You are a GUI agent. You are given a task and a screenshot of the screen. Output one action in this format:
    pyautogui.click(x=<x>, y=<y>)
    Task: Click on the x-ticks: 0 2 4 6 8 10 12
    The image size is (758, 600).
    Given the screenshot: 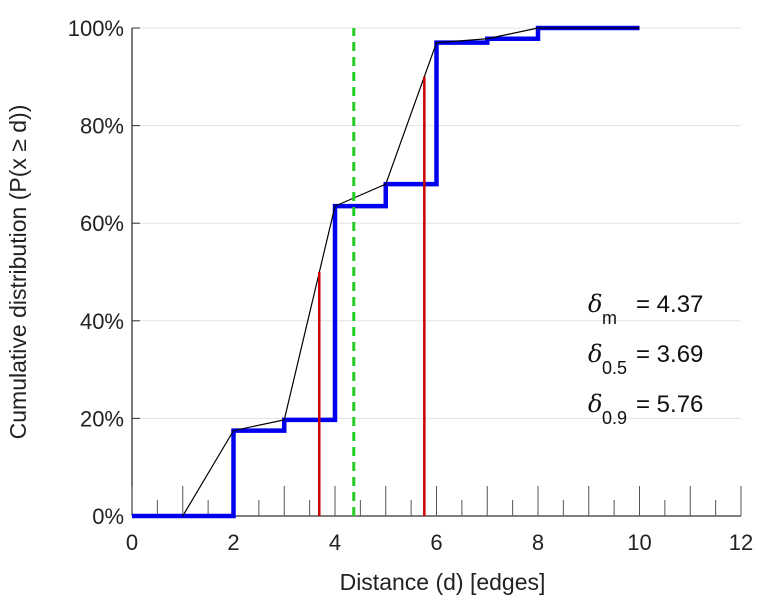 What is the action you would take?
    pyautogui.click(x=439, y=520)
    